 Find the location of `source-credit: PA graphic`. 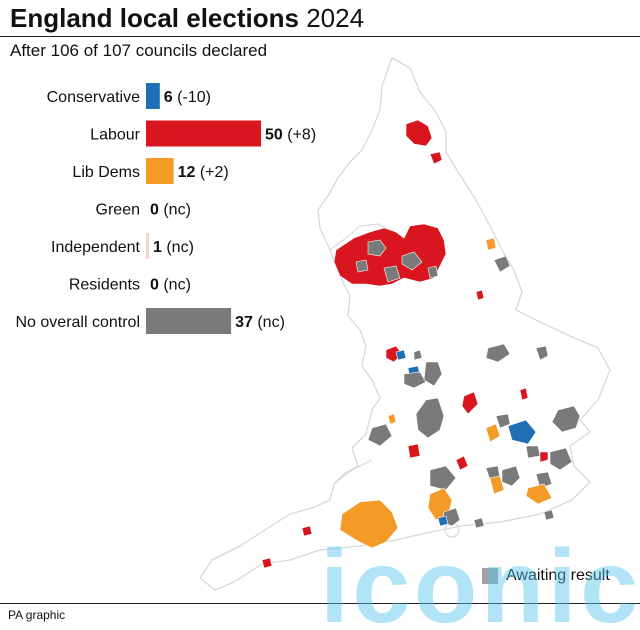

source-credit: PA graphic is located at coordinates (37, 615).